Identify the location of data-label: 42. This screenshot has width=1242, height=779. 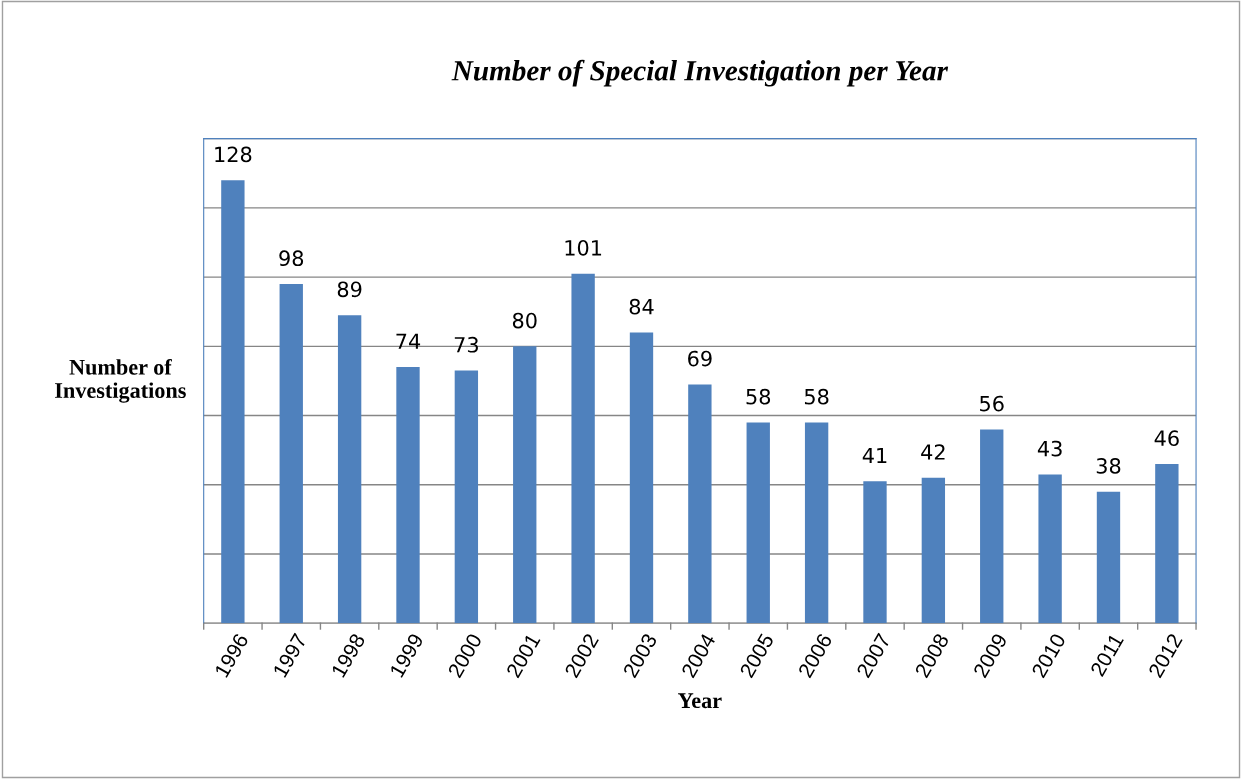
(933, 452).